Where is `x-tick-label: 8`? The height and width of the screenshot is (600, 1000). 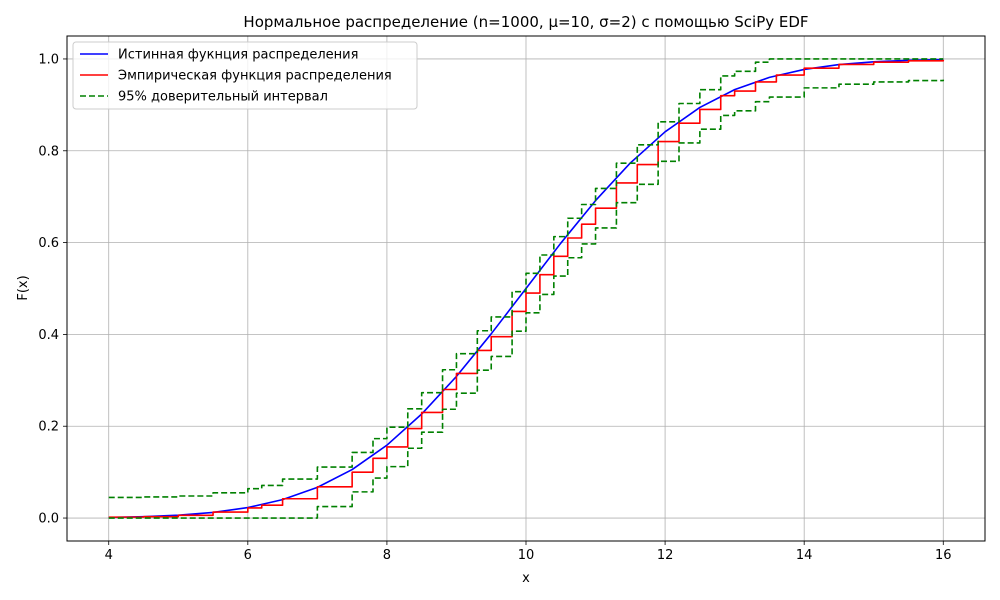 x-tick-label: 8 is located at coordinates (387, 555).